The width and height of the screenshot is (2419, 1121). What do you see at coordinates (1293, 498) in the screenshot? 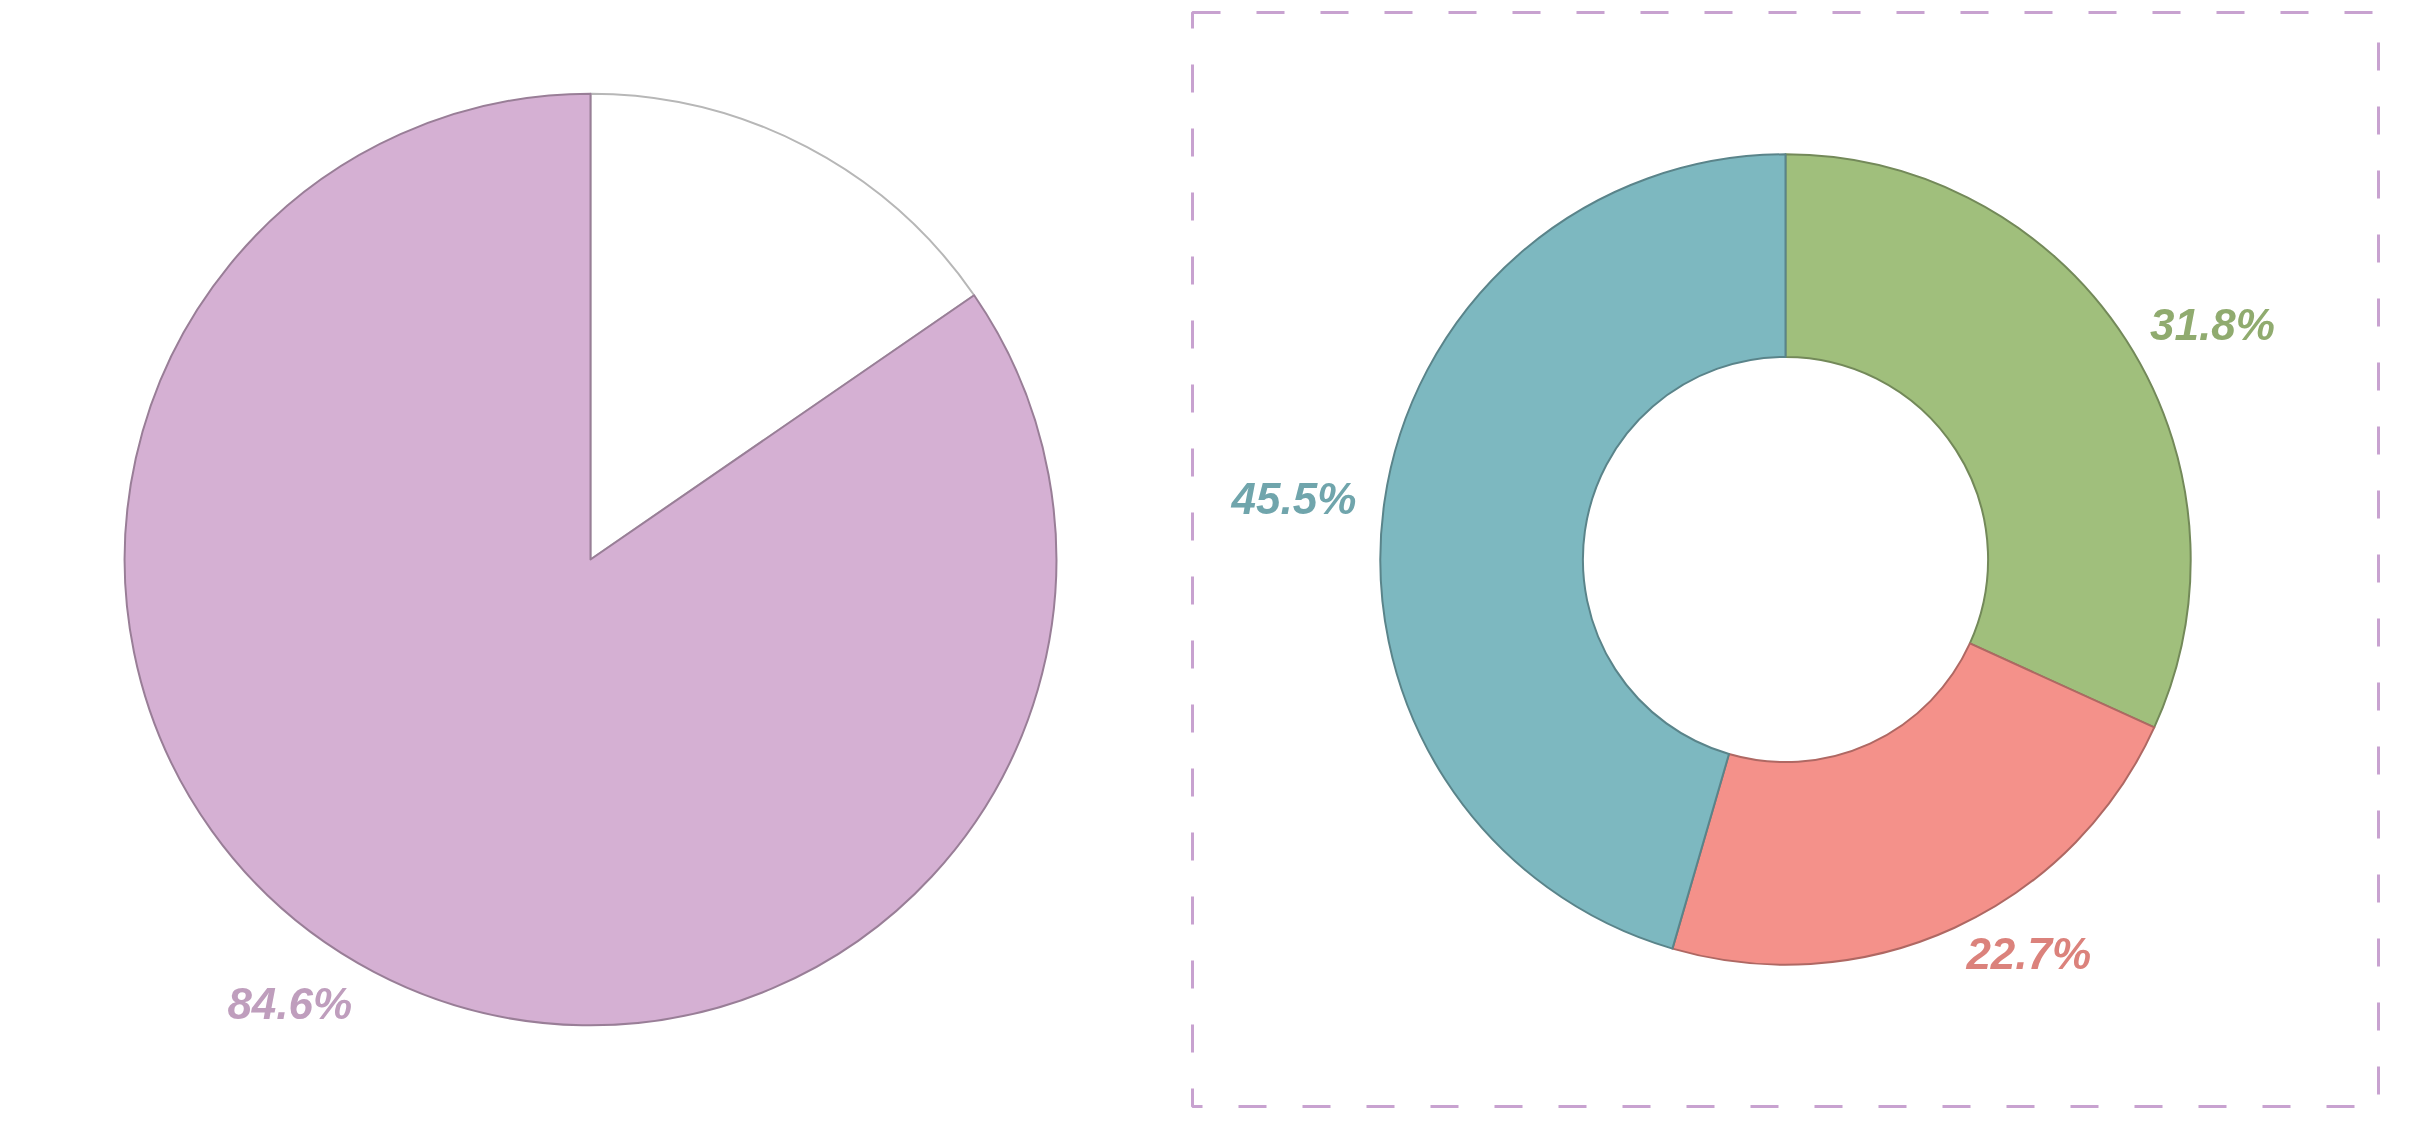
I see `data-label: 45.5%` at bounding box center [1293, 498].